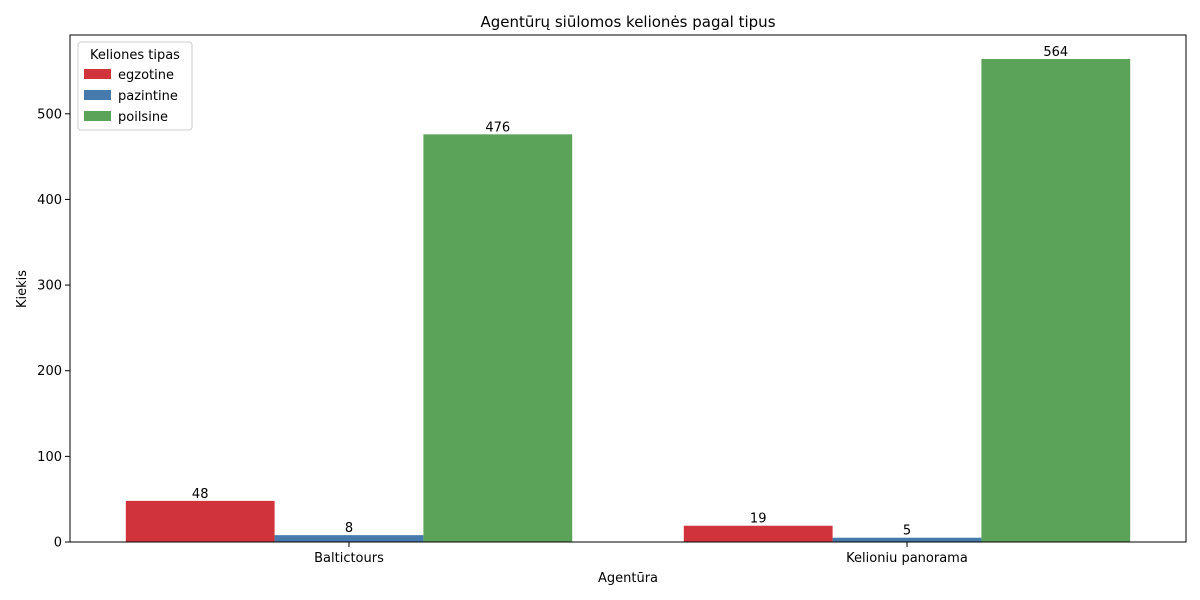  I want to click on legend-label-pazintine: pazintine, so click(148, 96).